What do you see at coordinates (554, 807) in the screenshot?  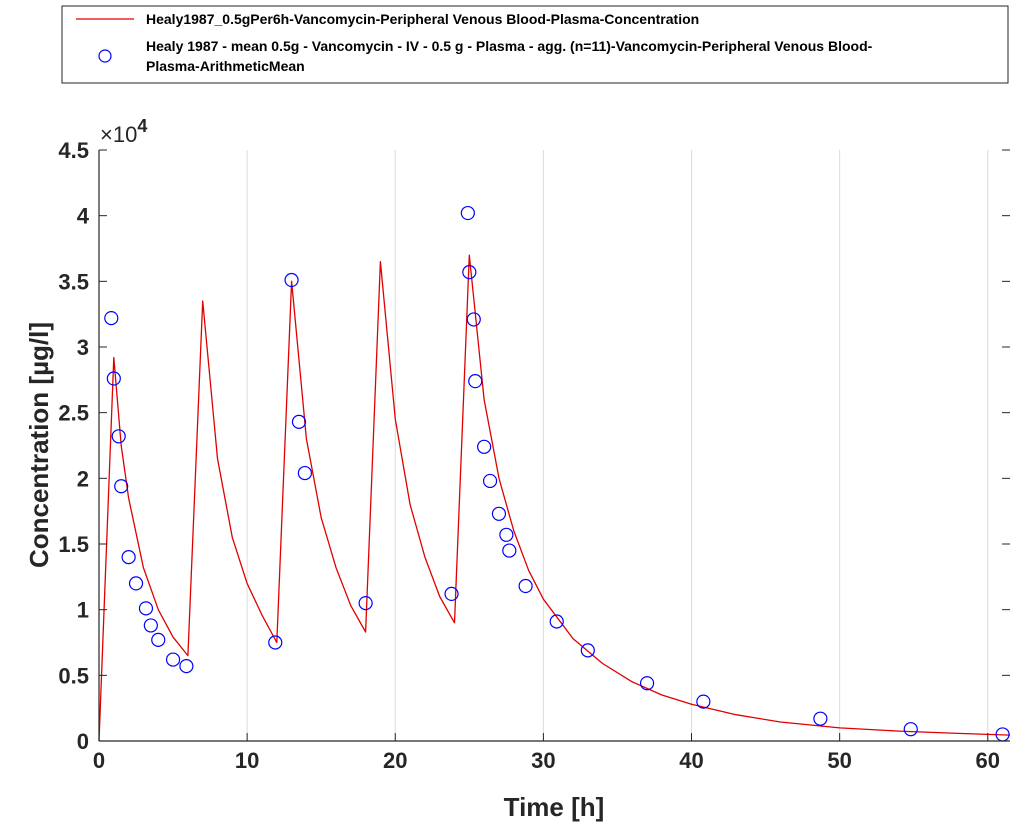 I see `x-axis-label: Time [h]` at bounding box center [554, 807].